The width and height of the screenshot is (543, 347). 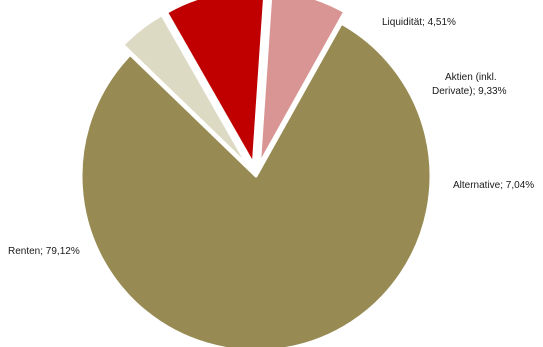 I want to click on slice-alternative, so click(x=302, y=83).